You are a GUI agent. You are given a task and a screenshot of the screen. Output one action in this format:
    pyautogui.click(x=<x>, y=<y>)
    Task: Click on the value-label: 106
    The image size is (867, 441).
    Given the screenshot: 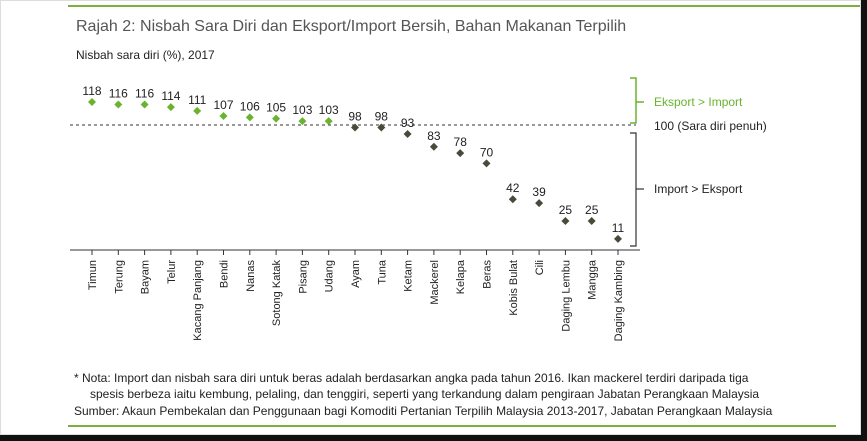 What is the action you would take?
    pyautogui.click(x=250, y=106)
    